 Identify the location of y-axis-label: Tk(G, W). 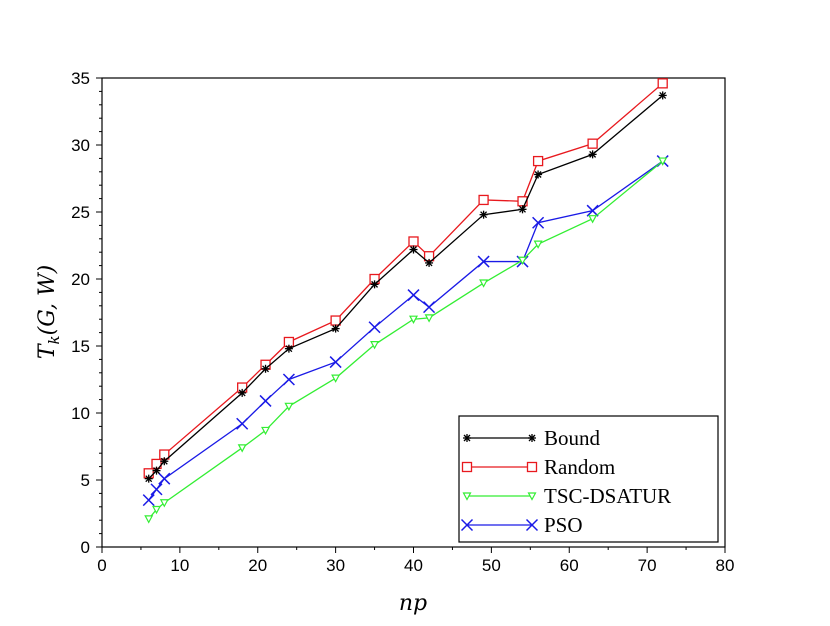
(49, 312).